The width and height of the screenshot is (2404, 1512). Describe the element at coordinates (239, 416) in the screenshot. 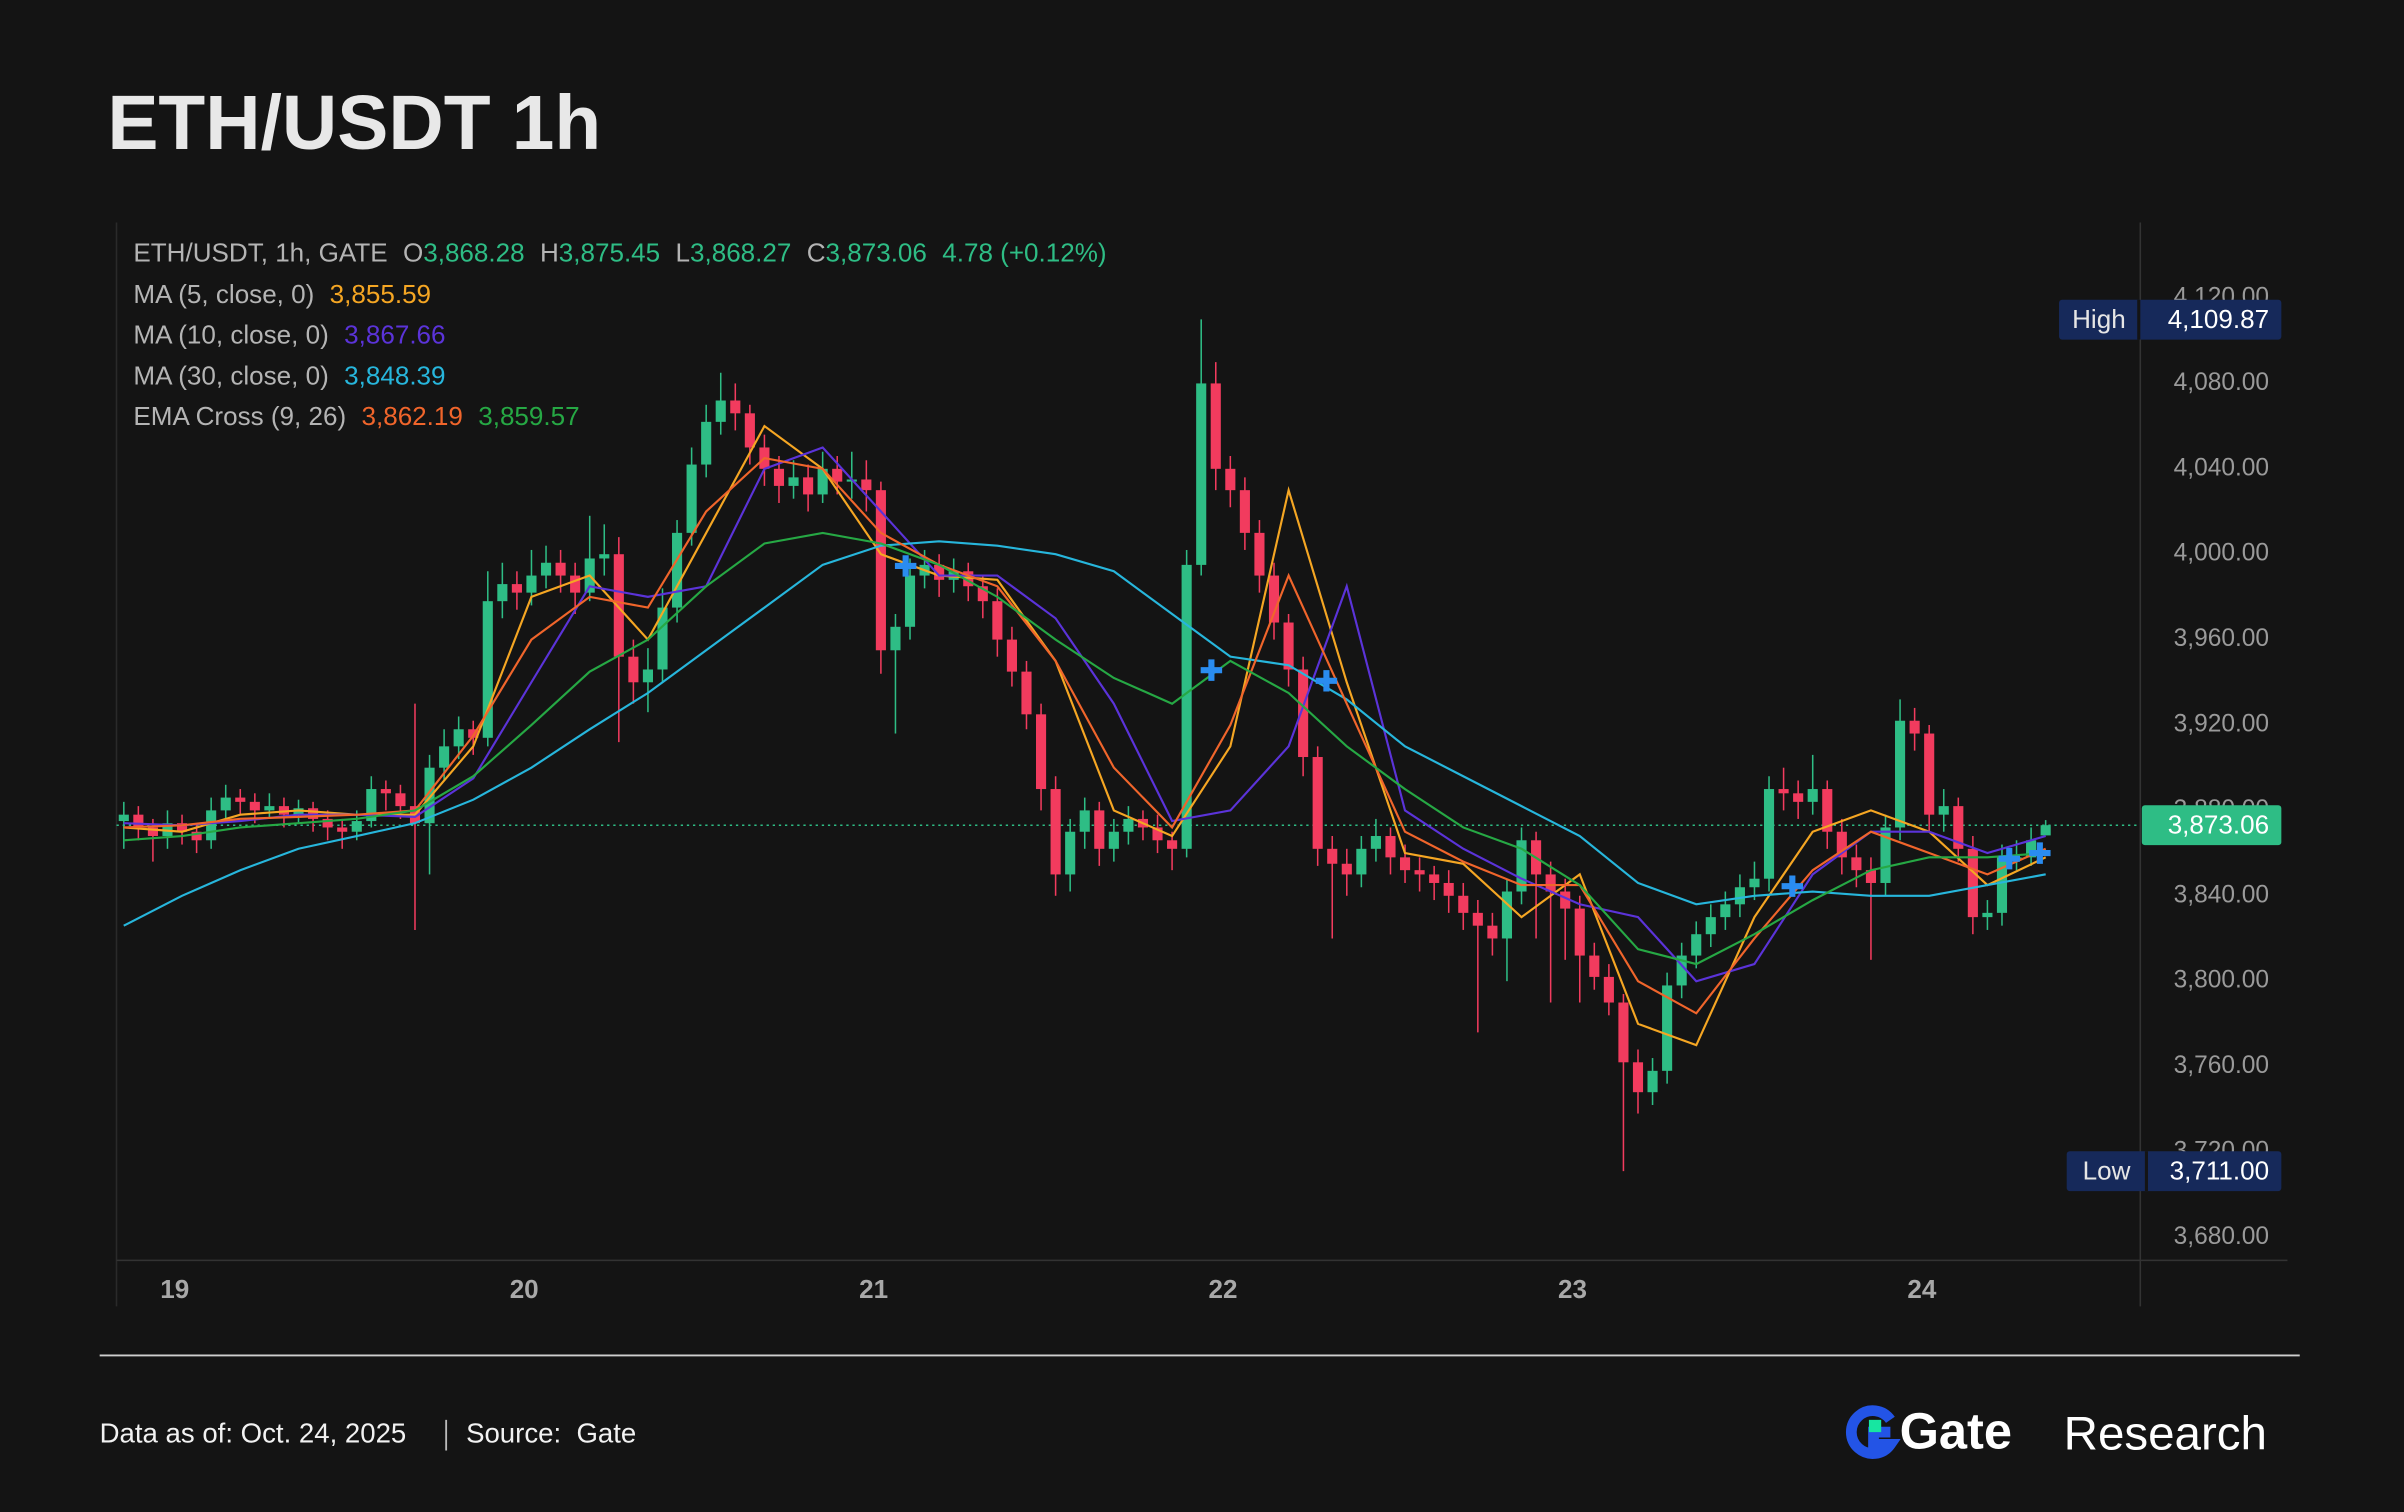

I see `indicator-label: EMA Cross (9, 26)` at that location.